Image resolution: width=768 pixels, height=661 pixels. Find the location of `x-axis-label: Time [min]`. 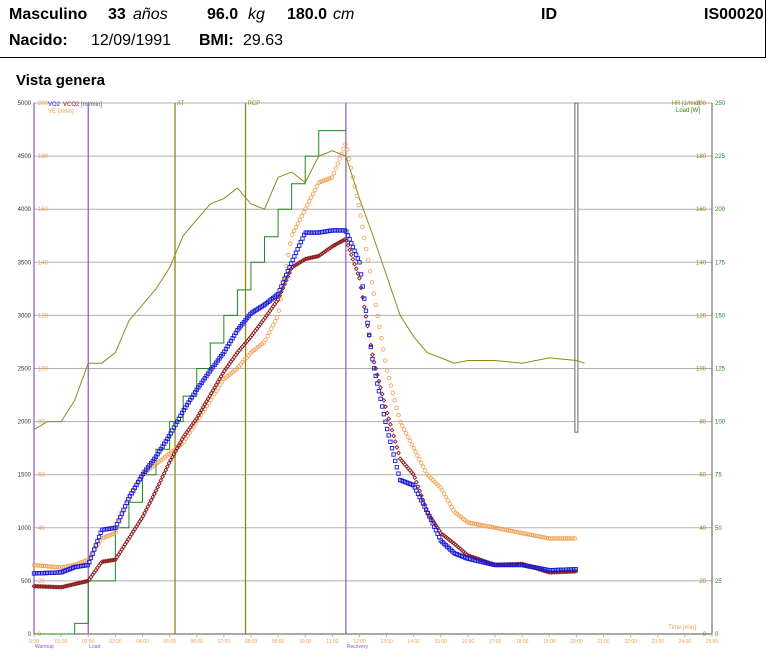

x-axis-label: Time [min] is located at coordinates (682, 628).